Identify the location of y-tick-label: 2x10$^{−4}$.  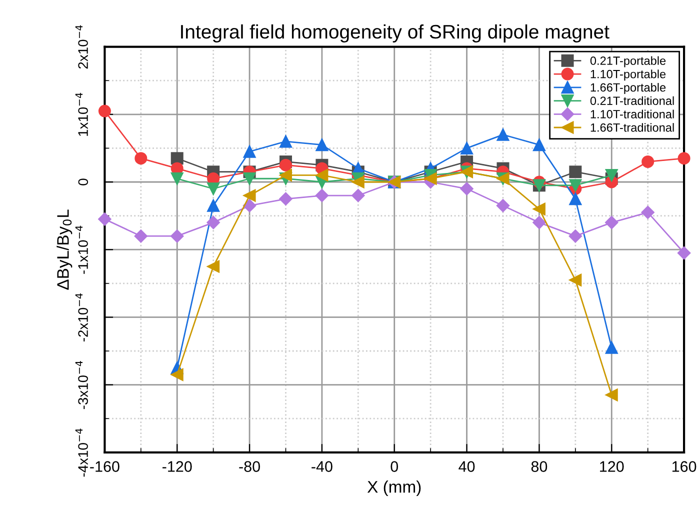
(81, 47).